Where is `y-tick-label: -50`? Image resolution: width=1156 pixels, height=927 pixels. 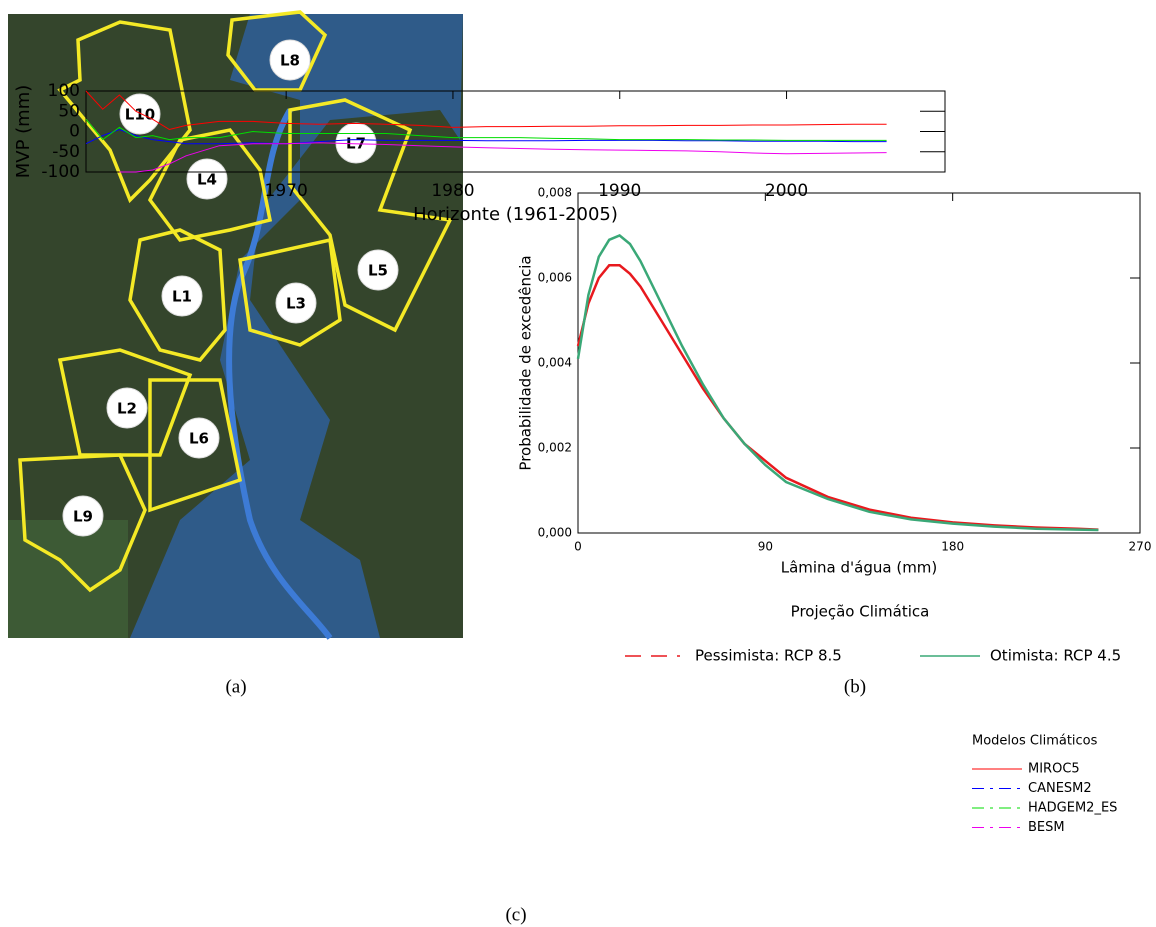
y-tick-label: -50 is located at coordinates (66, 152).